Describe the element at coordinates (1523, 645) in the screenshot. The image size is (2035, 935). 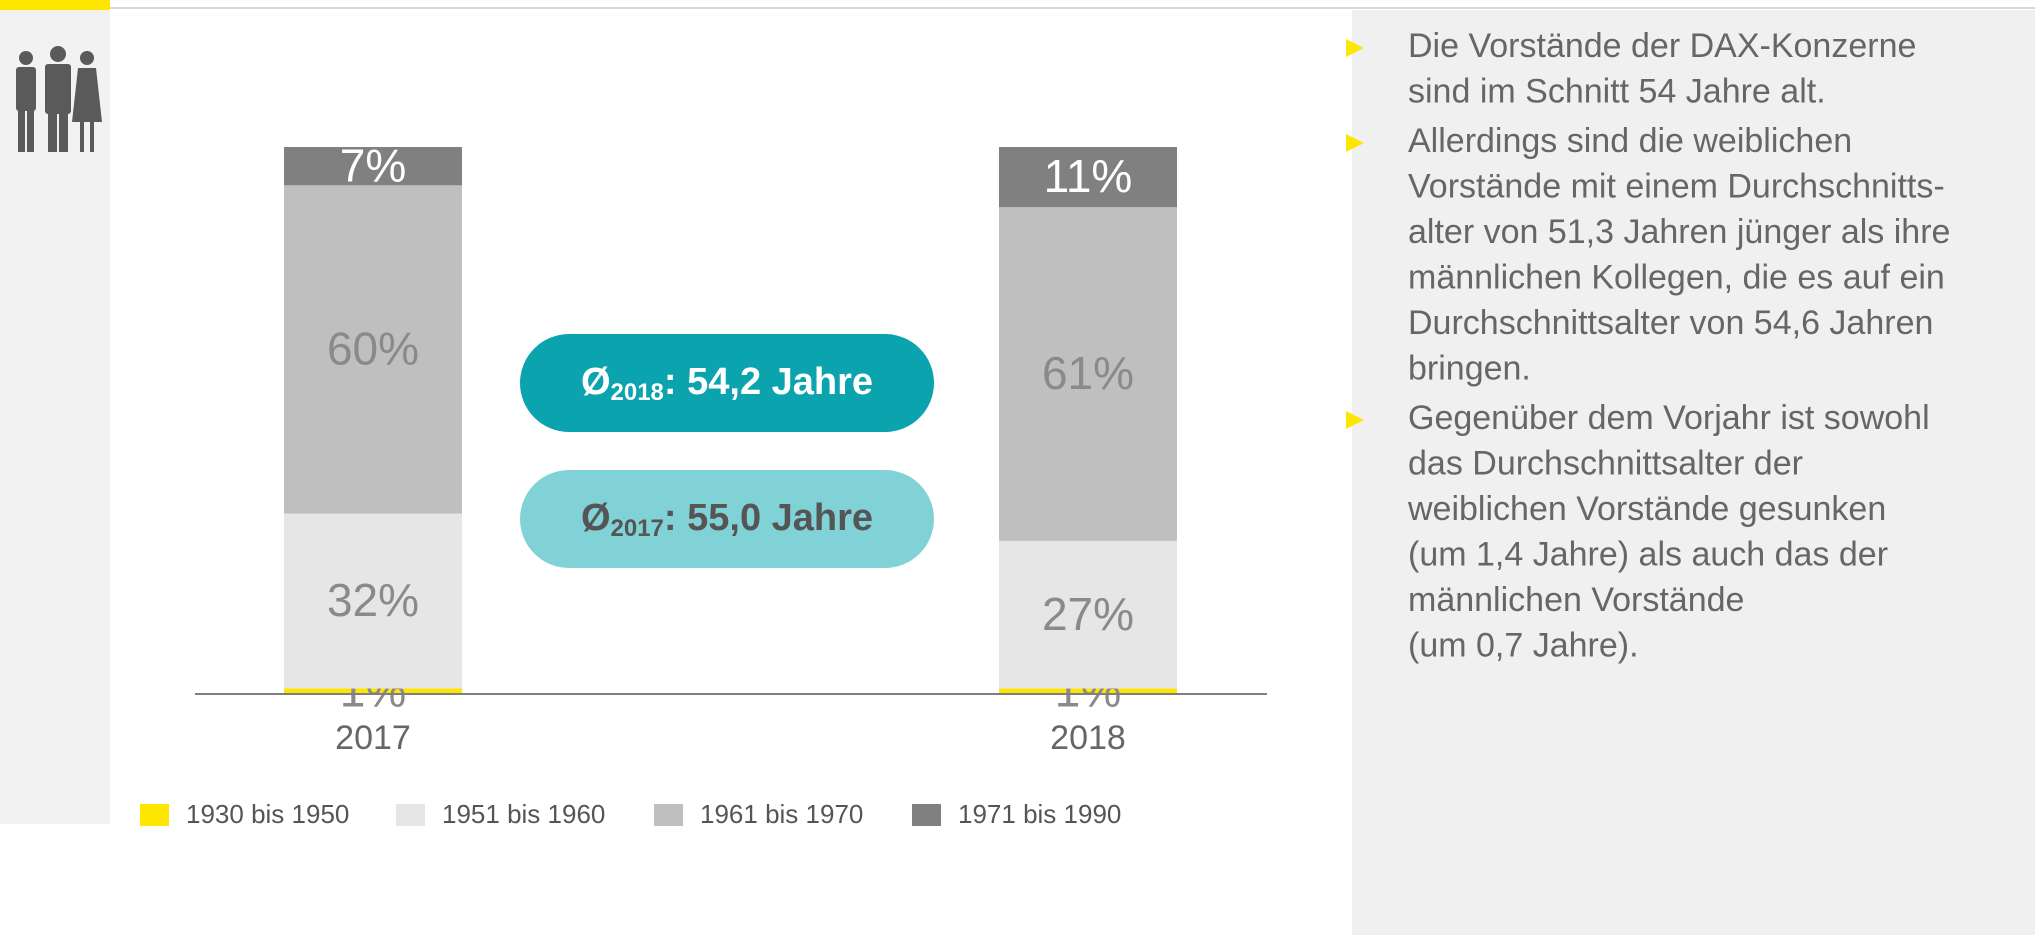
I see `note-line: (um 0,7 Jahre).` at that location.